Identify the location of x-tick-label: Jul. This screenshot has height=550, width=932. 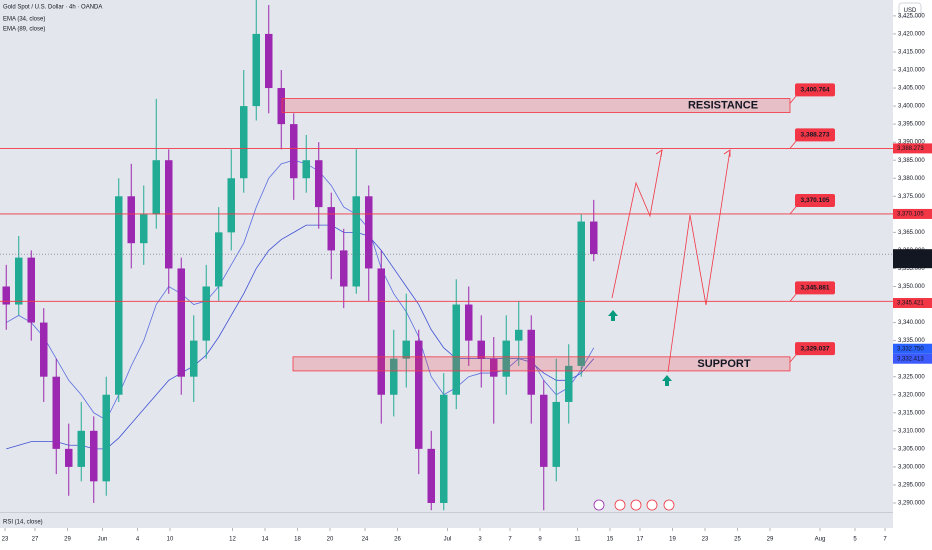
(448, 540).